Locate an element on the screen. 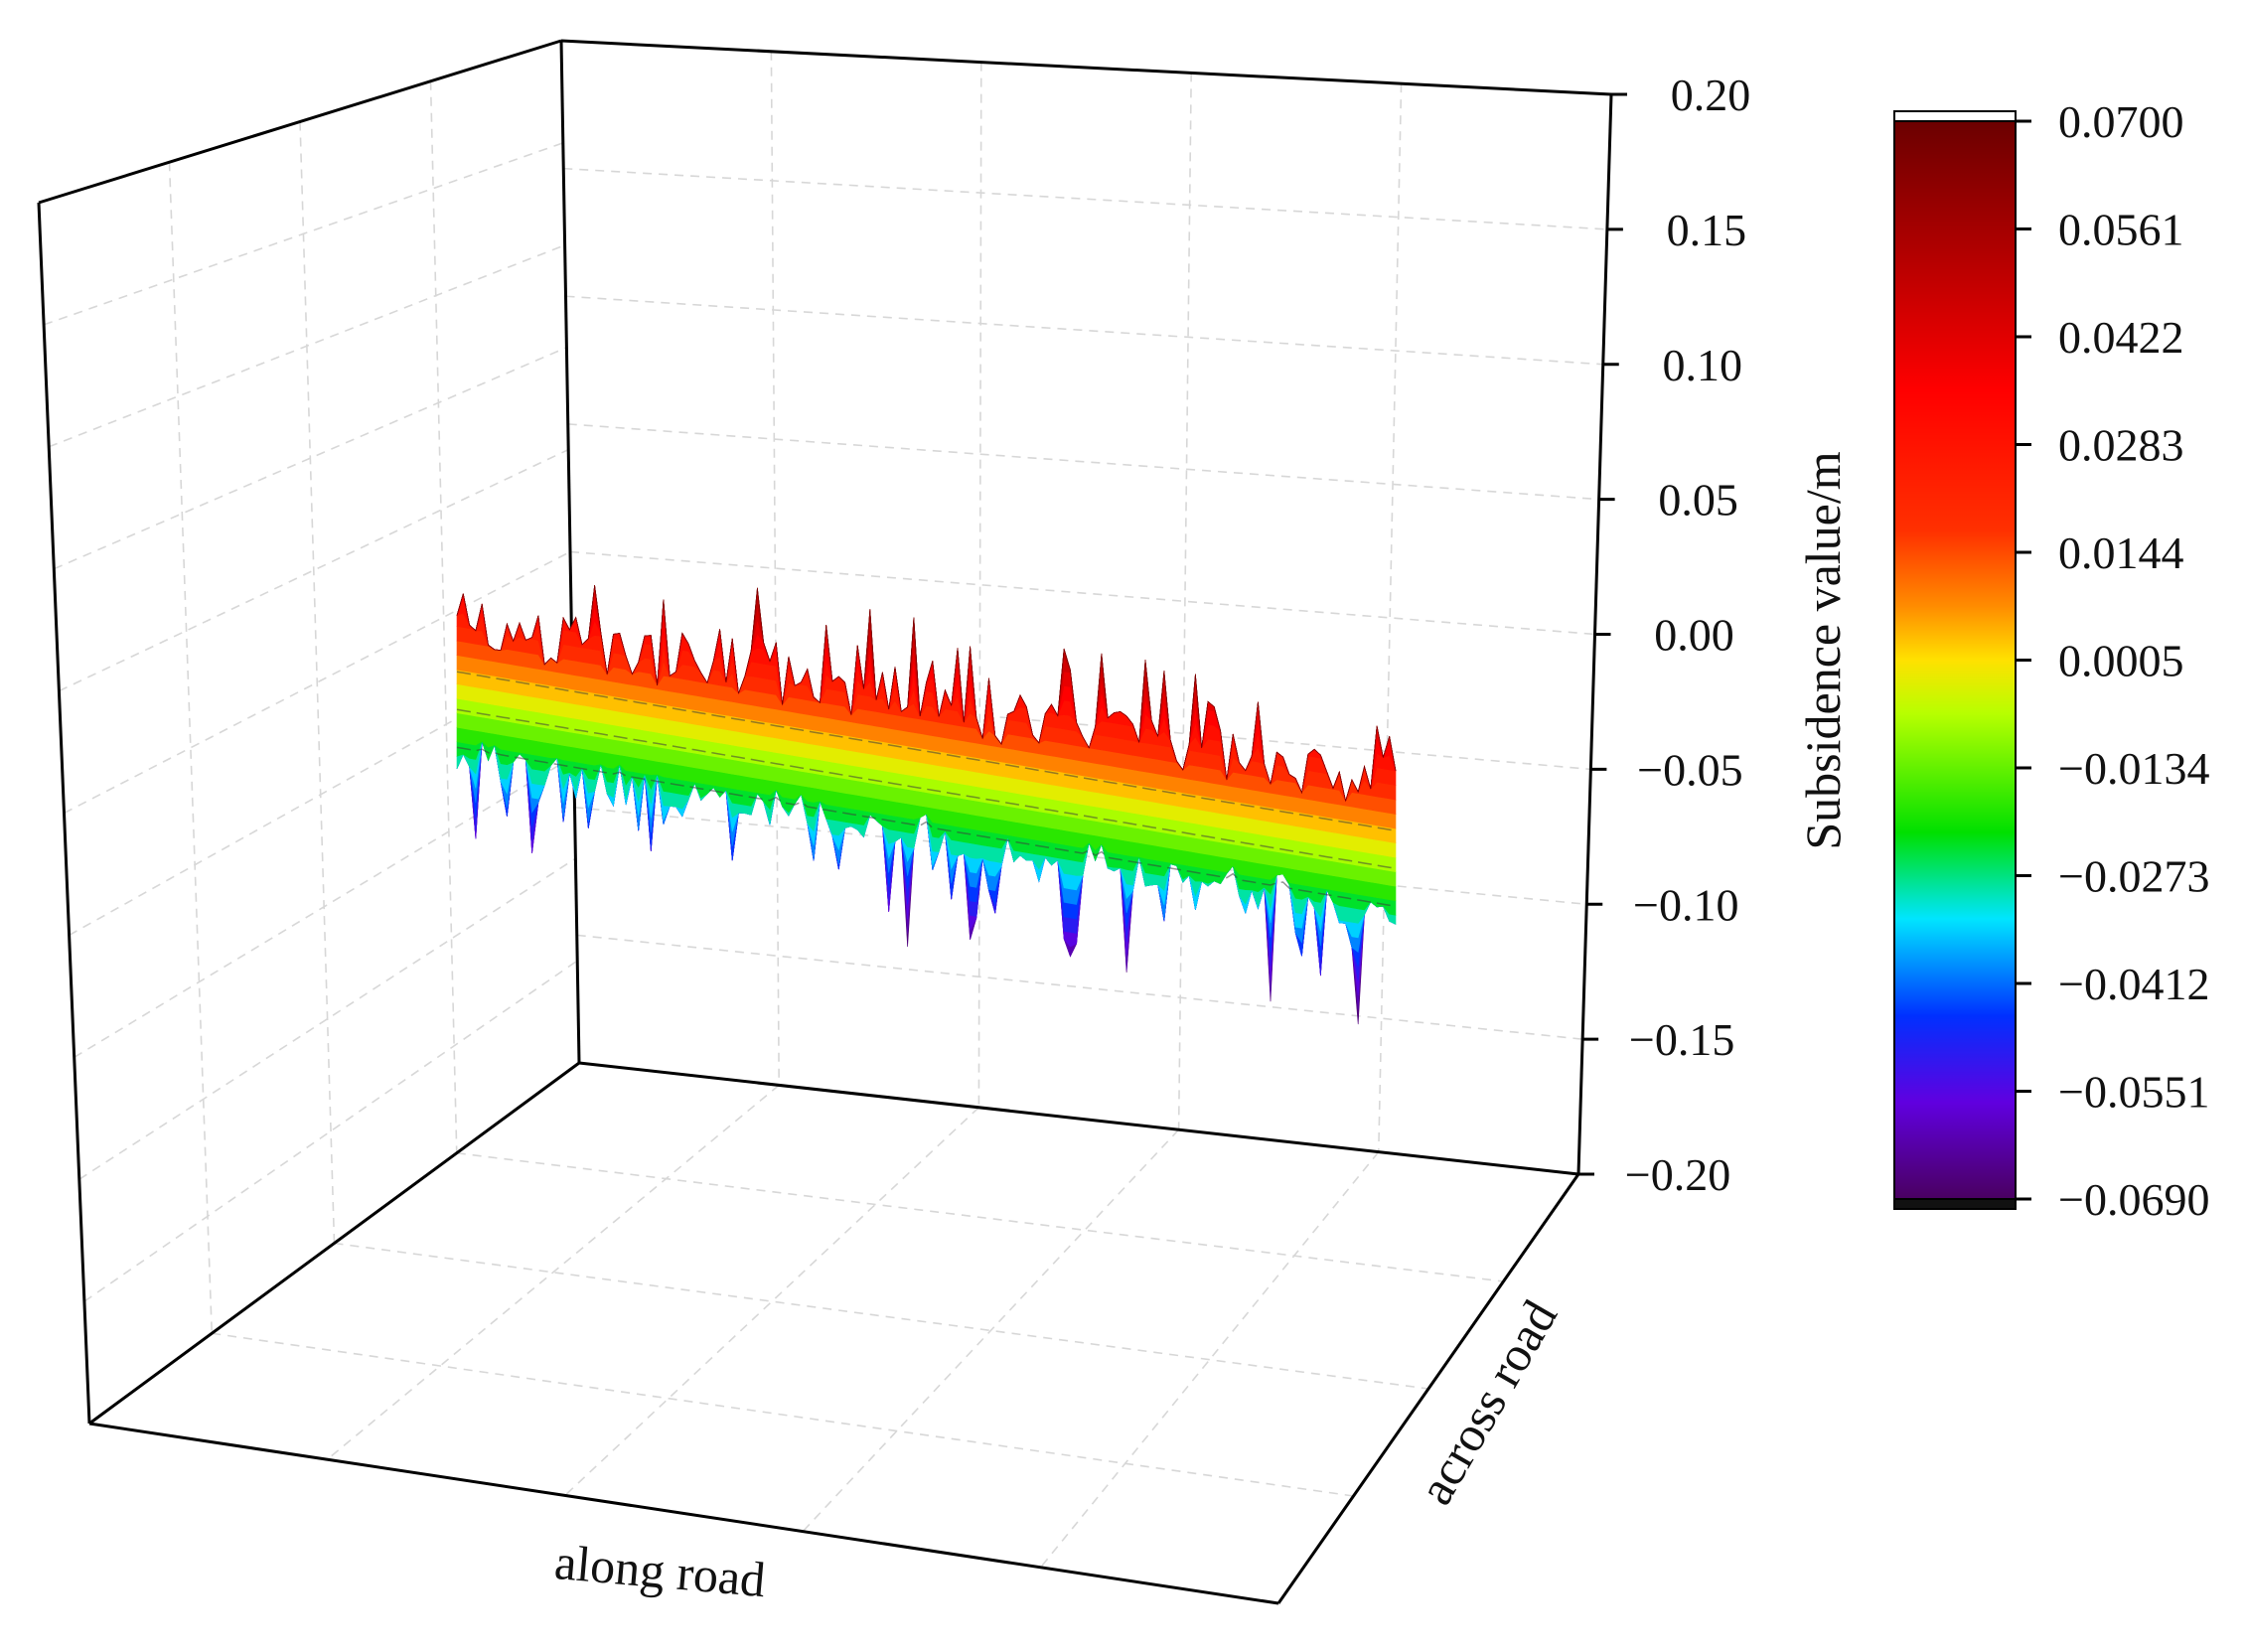 This screenshot has height=1652, width=2246. colorbar-tick-label: −0.0273 is located at coordinates (2133, 876).